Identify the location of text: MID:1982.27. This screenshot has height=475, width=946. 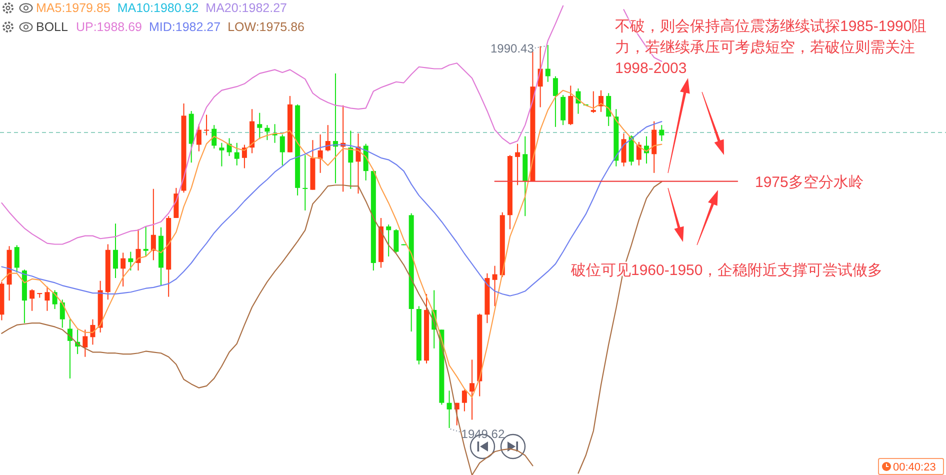
(185, 27).